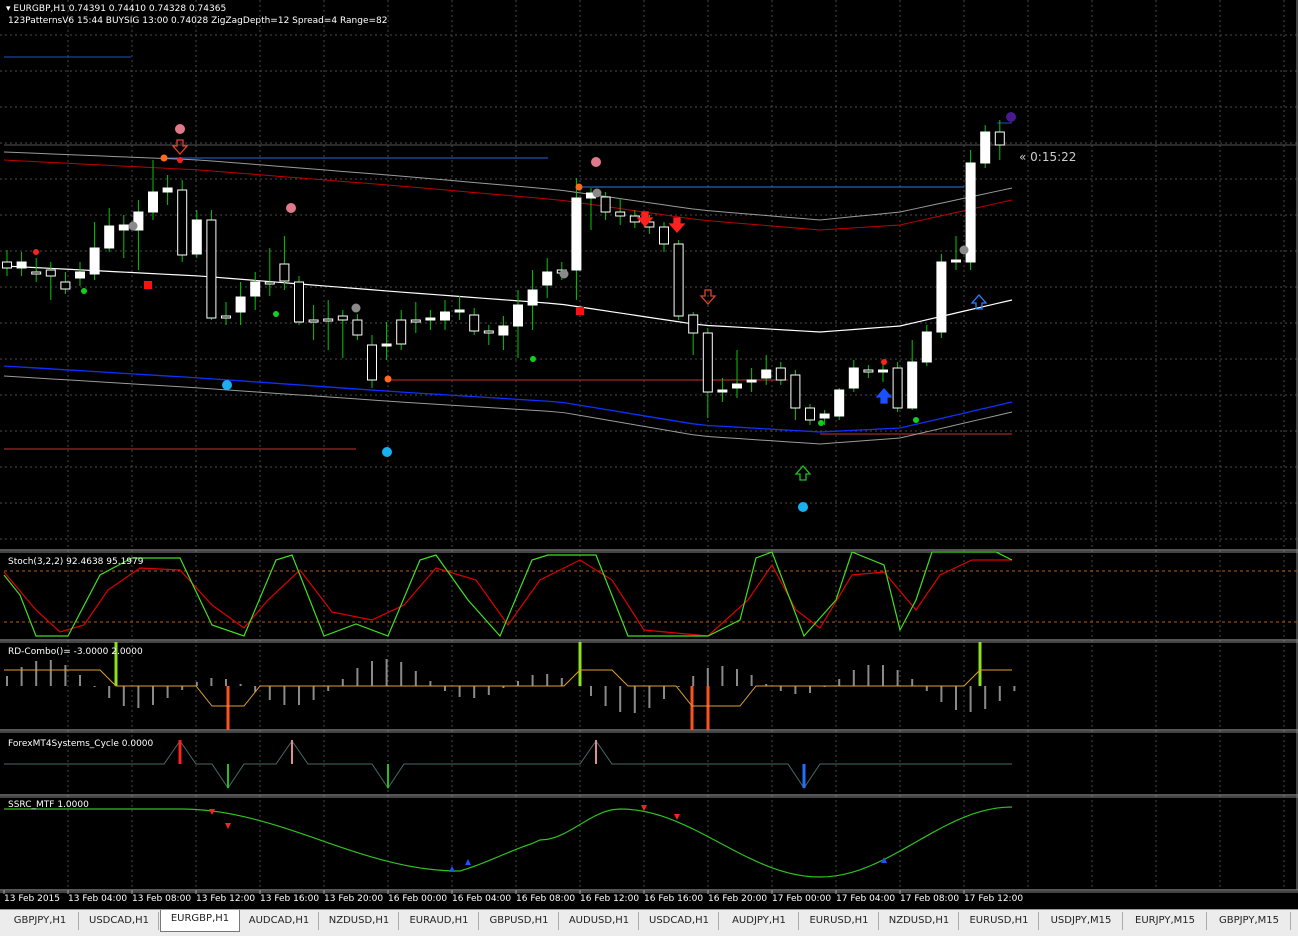  What do you see at coordinates (439, 921) in the screenshot?
I see `chart-tab: EURAUD,H1` at bounding box center [439, 921].